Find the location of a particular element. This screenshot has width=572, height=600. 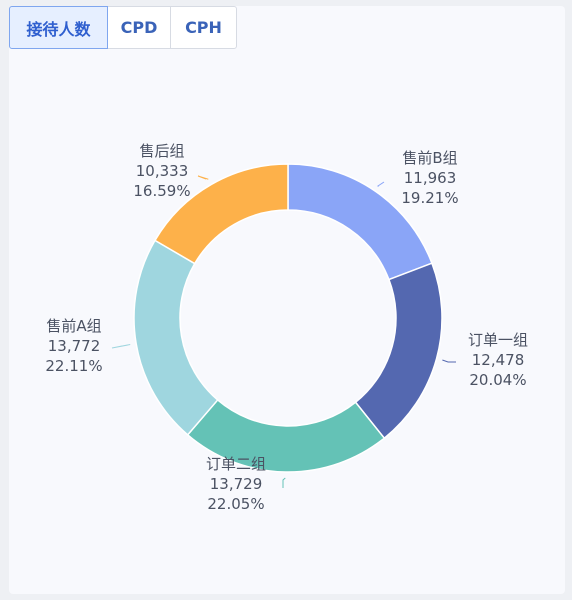

tab-cph: CPH is located at coordinates (203, 27).